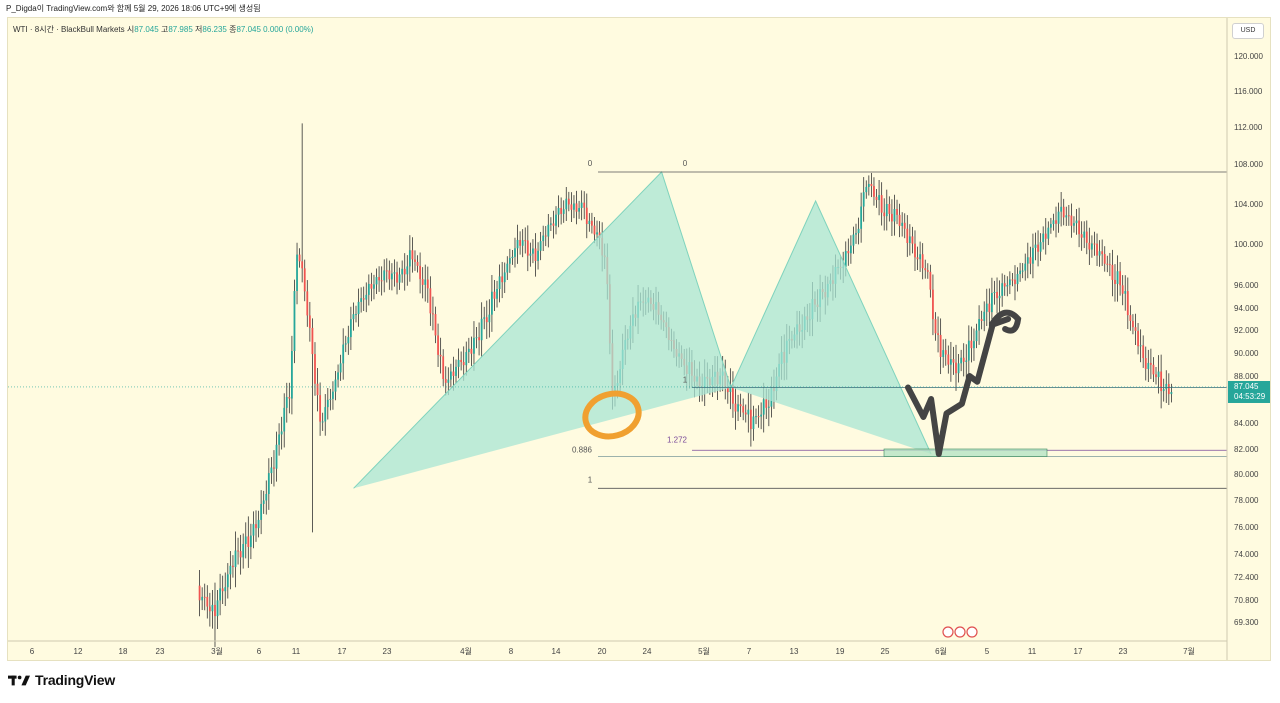 The height and width of the screenshot is (703, 1280). What do you see at coordinates (1189, 651) in the screenshot?
I see `time-tick-label: 7월` at bounding box center [1189, 651].